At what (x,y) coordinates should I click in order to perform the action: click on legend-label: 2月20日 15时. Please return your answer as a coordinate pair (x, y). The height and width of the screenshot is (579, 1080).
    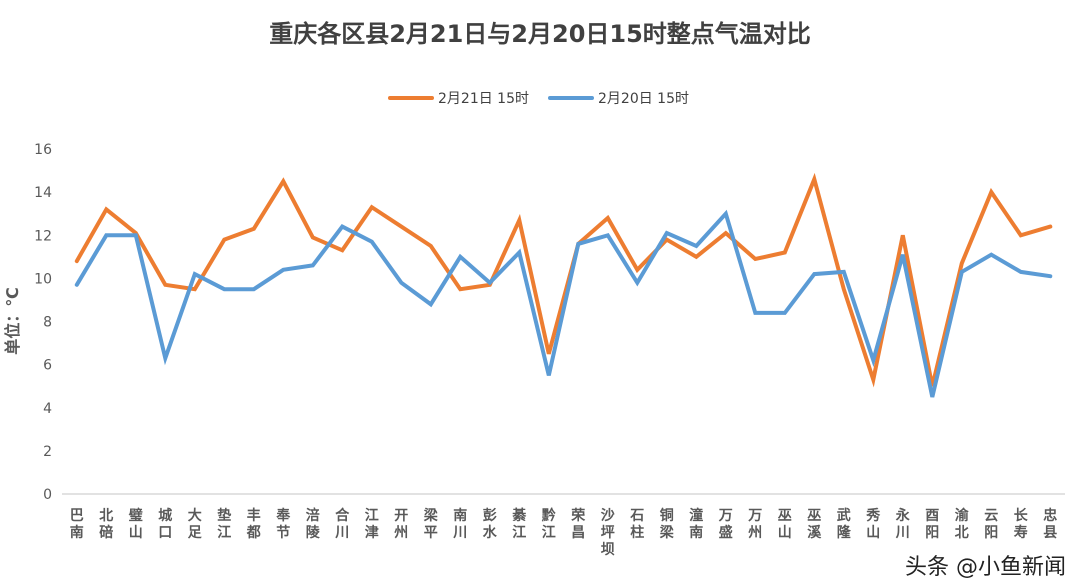
    Looking at the image, I should click on (643, 99).